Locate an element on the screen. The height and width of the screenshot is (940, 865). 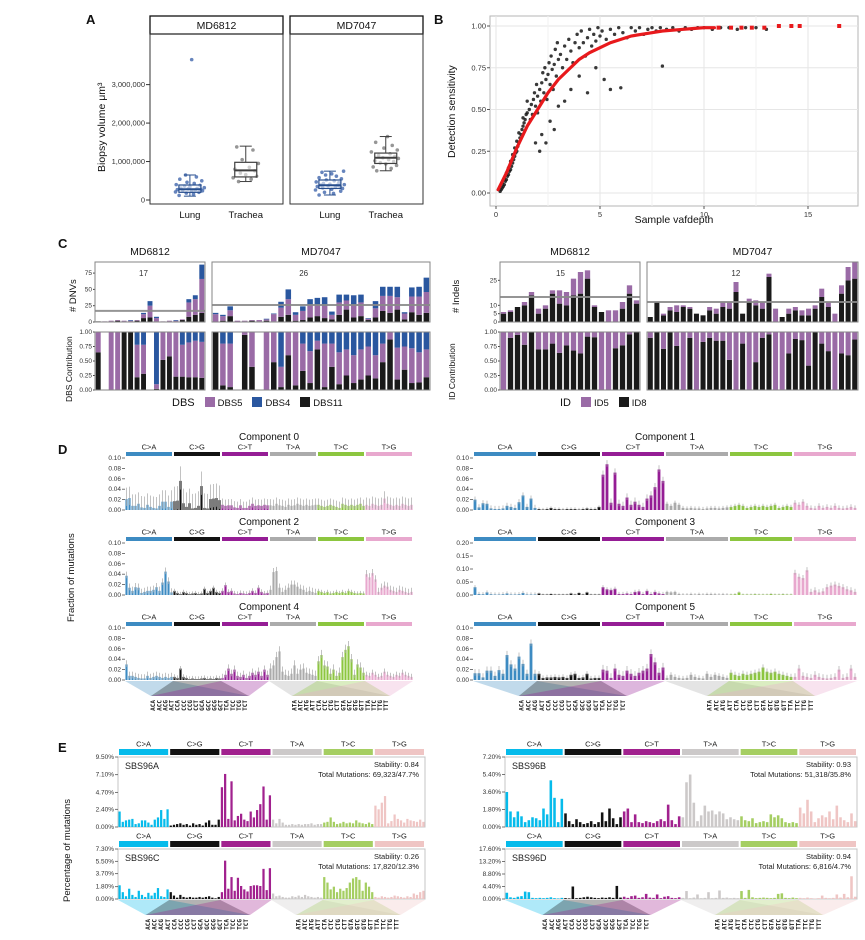
svg-text: 1.00 is located at coordinates (490, 332).